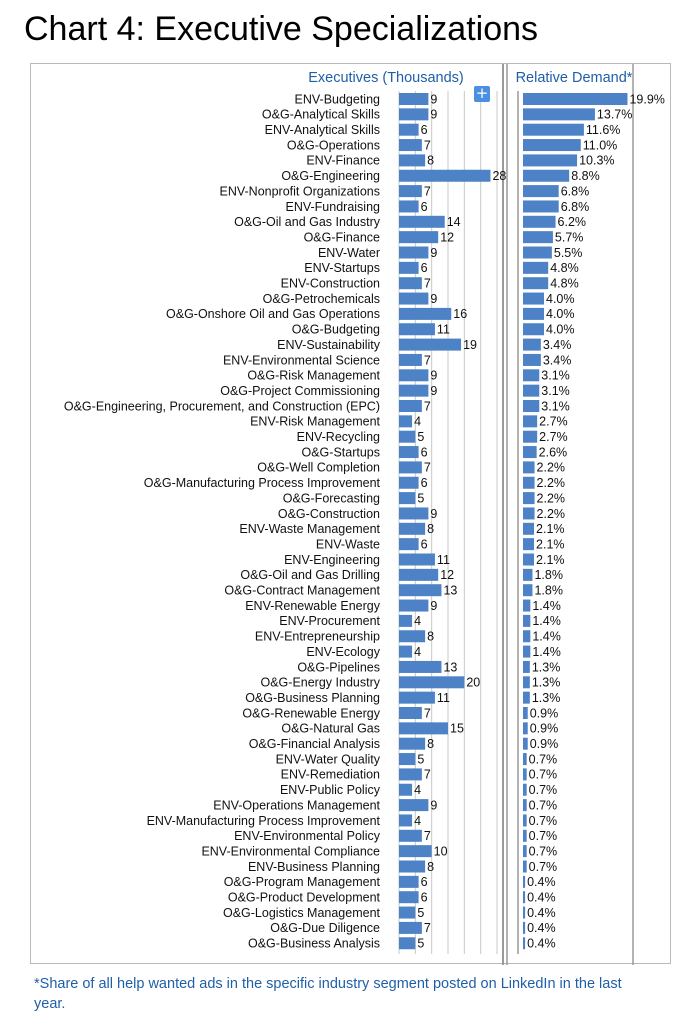 The image size is (688, 1024). I want to click on demand-data-label: 4.8%, so click(564, 268).